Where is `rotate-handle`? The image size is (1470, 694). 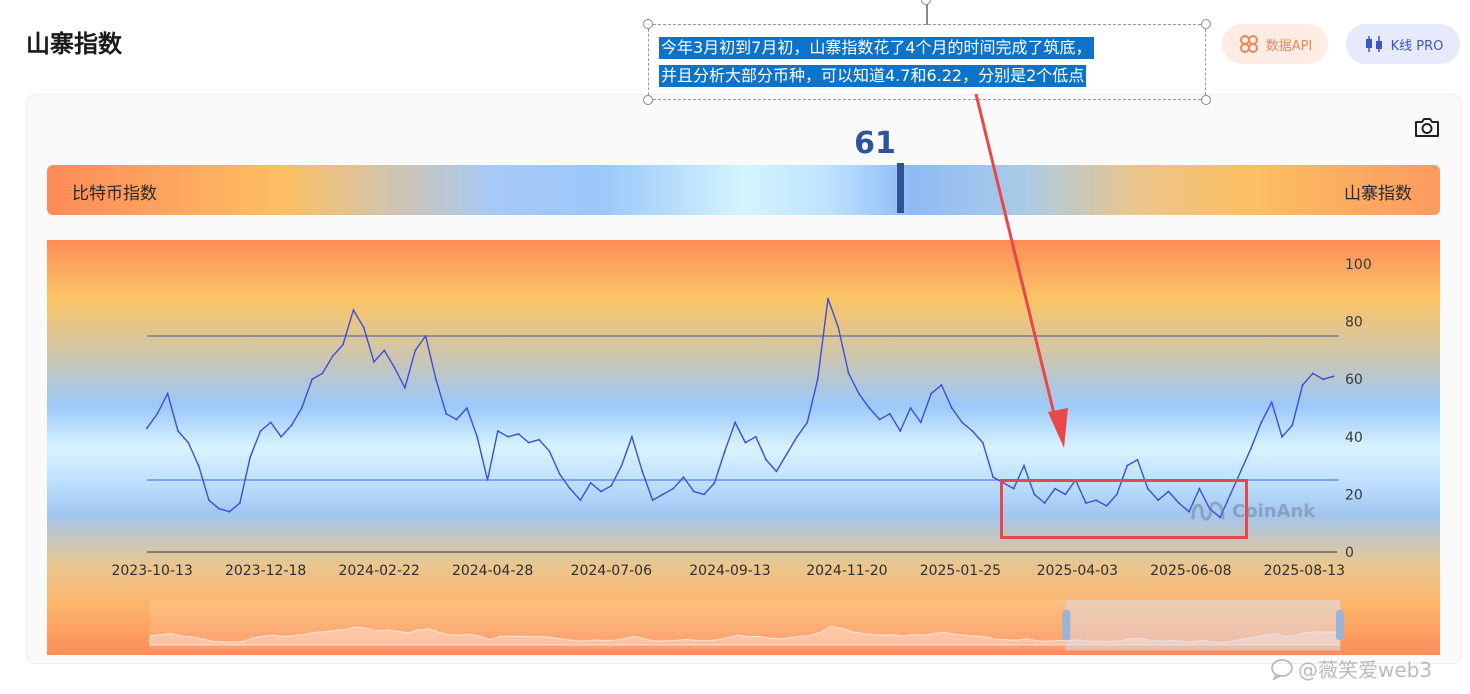 rotate-handle is located at coordinates (926, 2).